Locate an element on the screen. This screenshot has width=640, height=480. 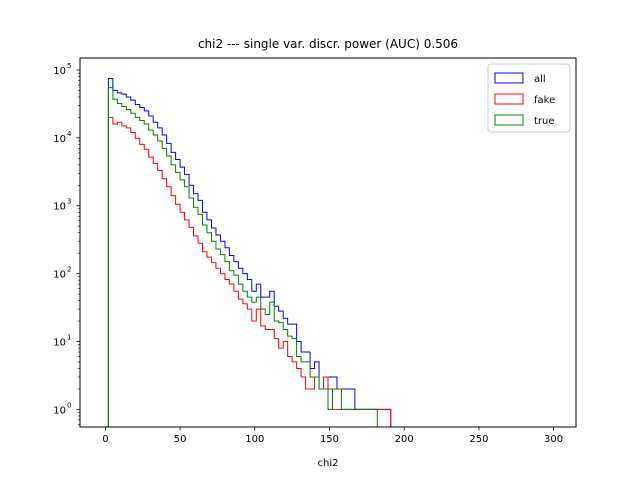
y-tick-exponent: 0 is located at coordinates (69, 405).